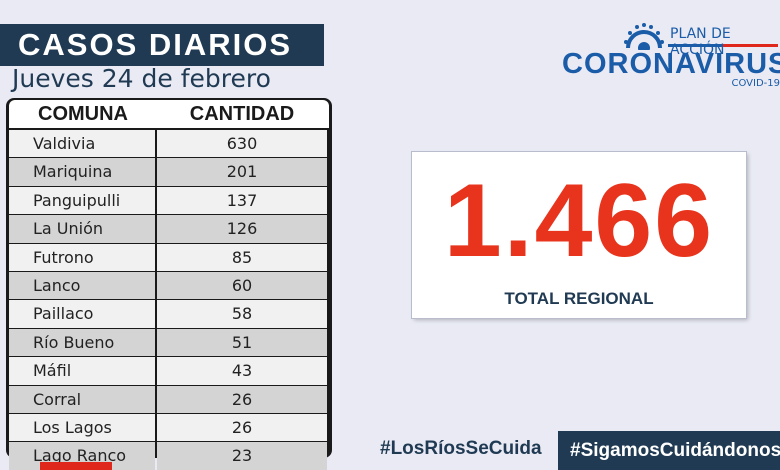 This screenshot has height=470, width=780. Describe the element at coordinates (242, 114) in the screenshot. I see `column-header-cantidad: CANTIDAD` at that location.